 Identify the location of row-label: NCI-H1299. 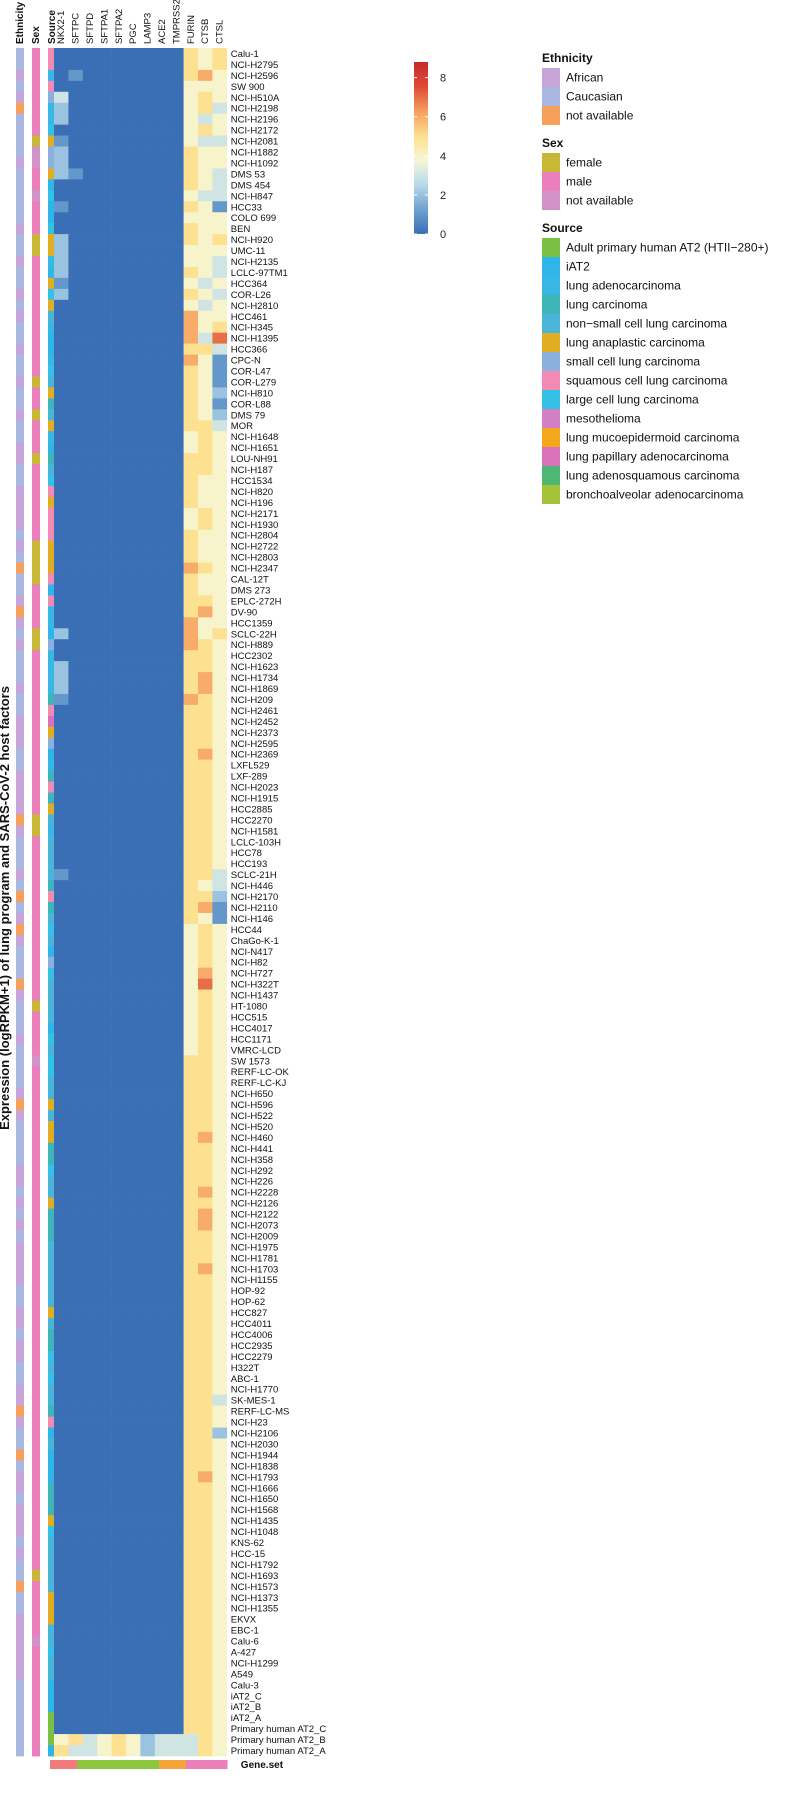
(255, 1663).